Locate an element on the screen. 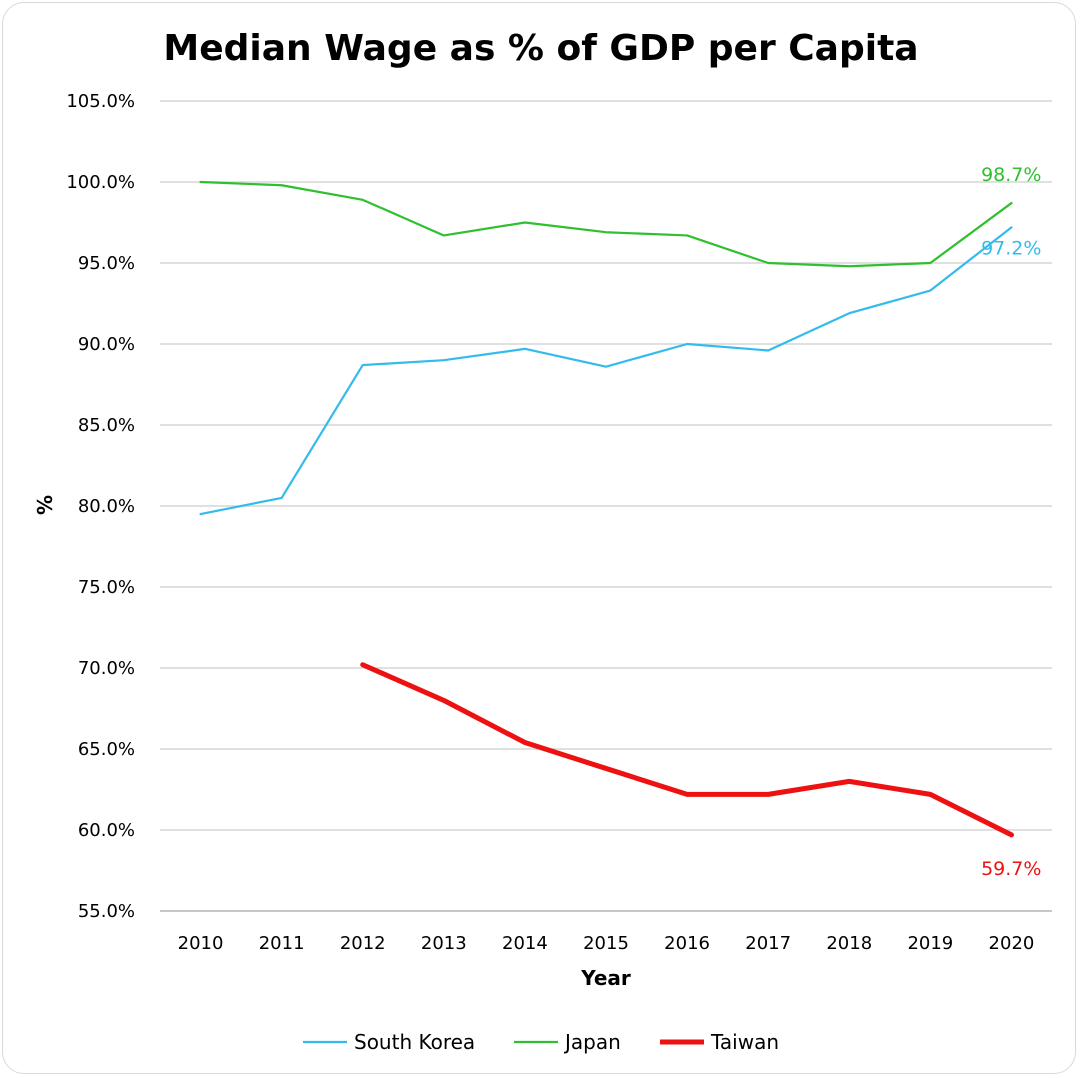  y-tick-label: 55.0% is located at coordinates (106, 911).